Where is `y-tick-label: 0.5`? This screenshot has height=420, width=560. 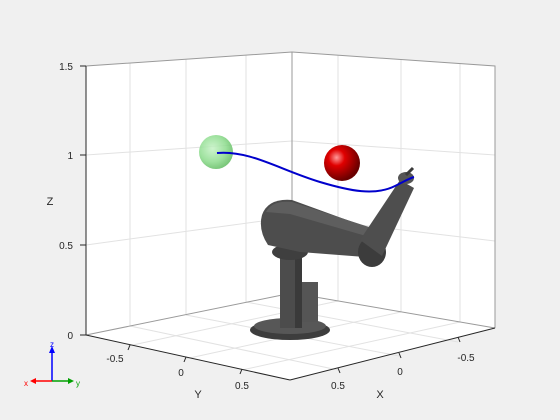
y-tick-label: 0.5 is located at coordinates (242, 386).